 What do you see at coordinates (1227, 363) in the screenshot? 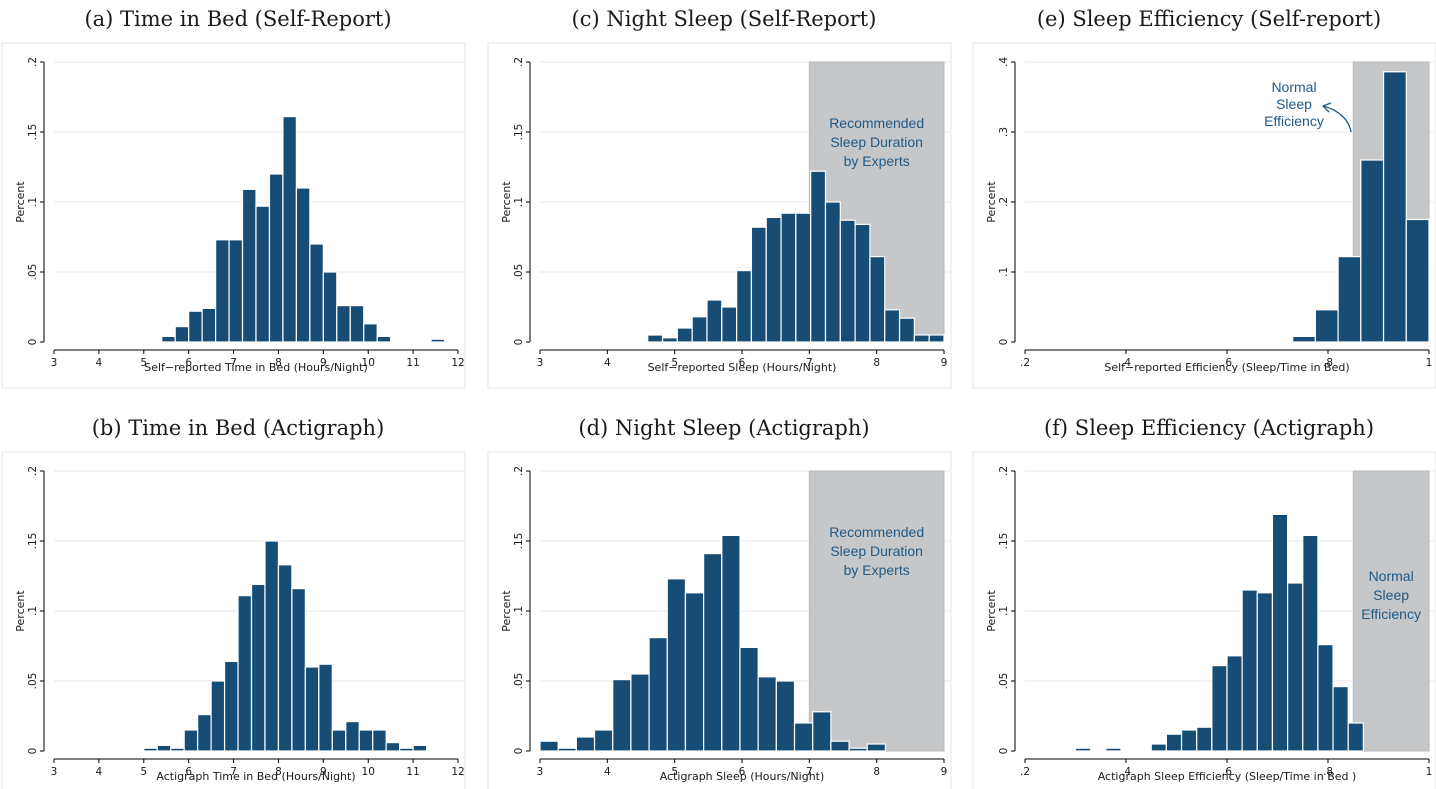
I see `x-tick-label: .6` at bounding box center [1227, 363].